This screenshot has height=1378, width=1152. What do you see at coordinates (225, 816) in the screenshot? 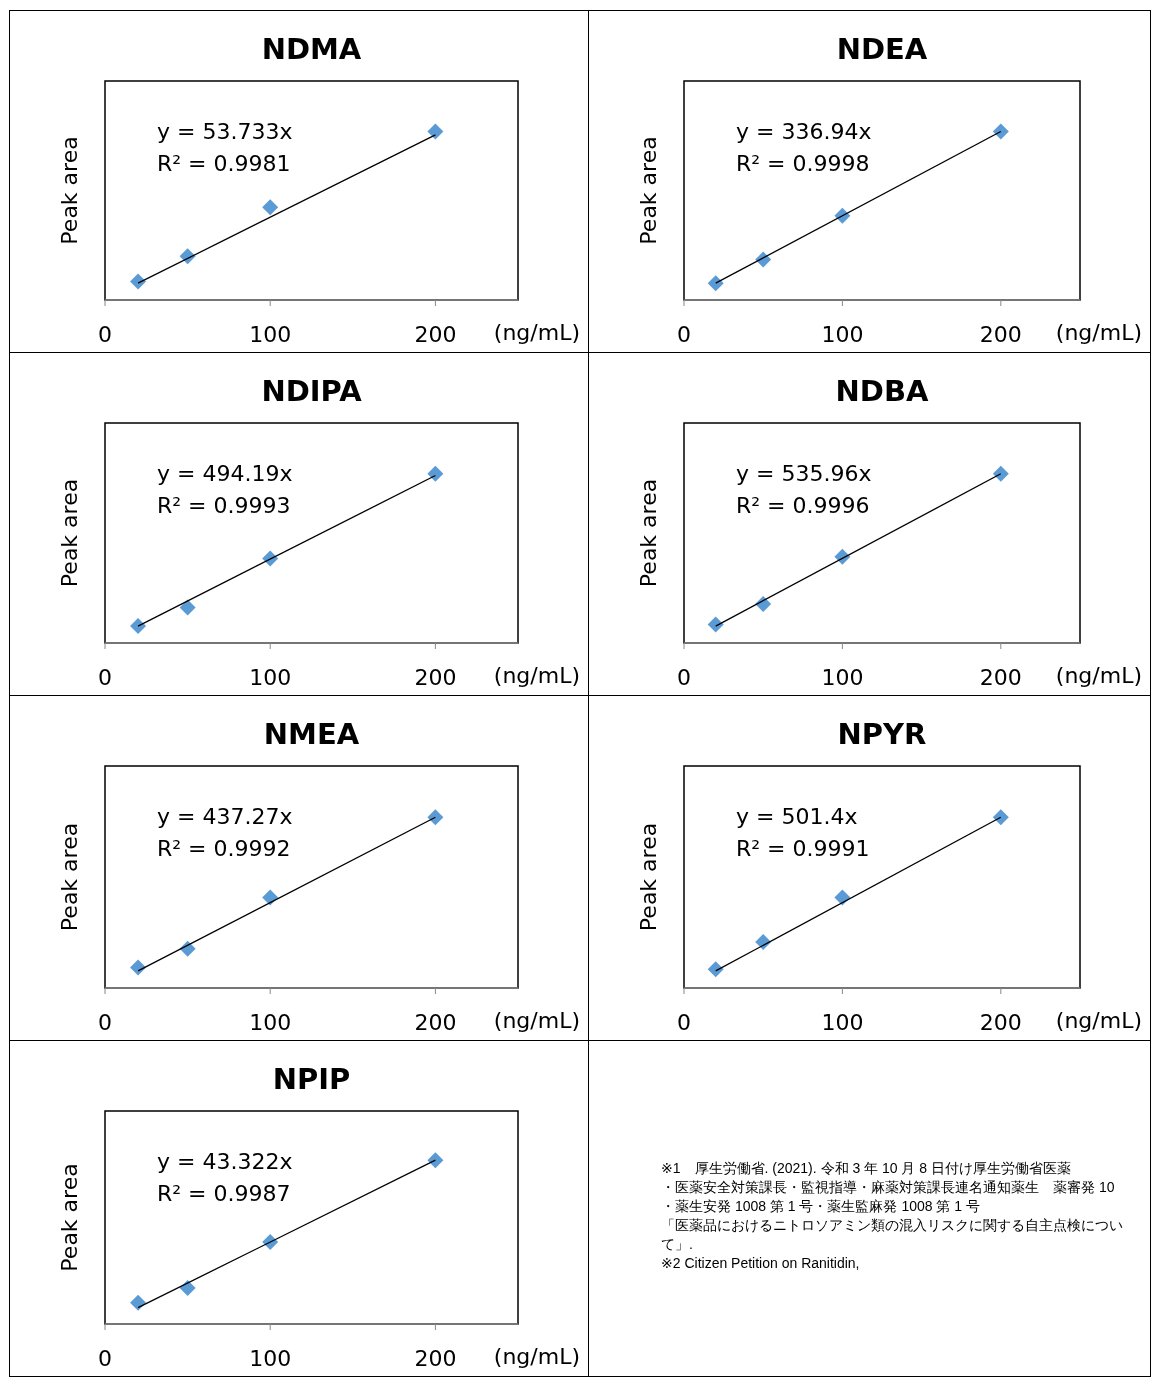
I see `annotation: y = 437.27x` at bounding box center [225, 816].